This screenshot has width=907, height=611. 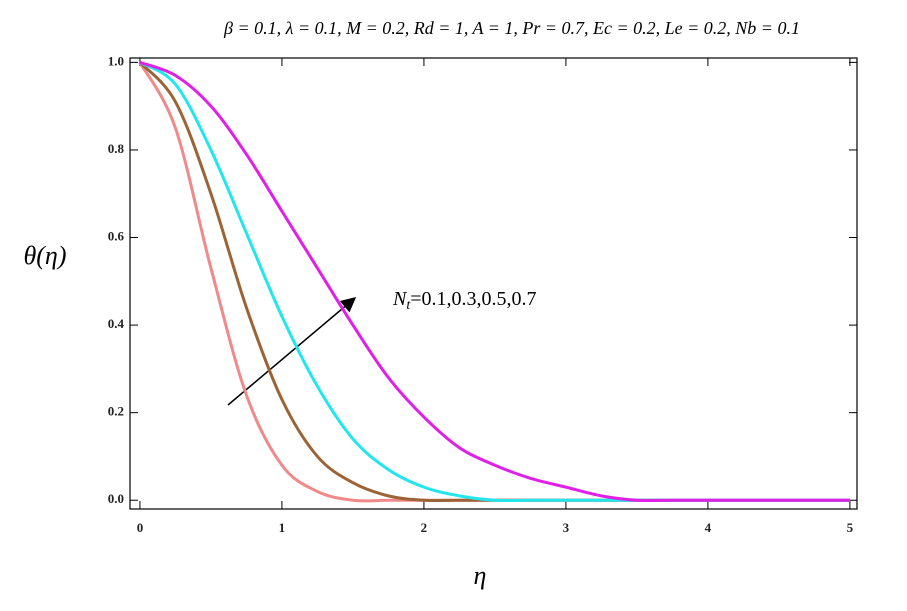 I want to click on y-axis-label: θ(η), so click(x=45, y=255).